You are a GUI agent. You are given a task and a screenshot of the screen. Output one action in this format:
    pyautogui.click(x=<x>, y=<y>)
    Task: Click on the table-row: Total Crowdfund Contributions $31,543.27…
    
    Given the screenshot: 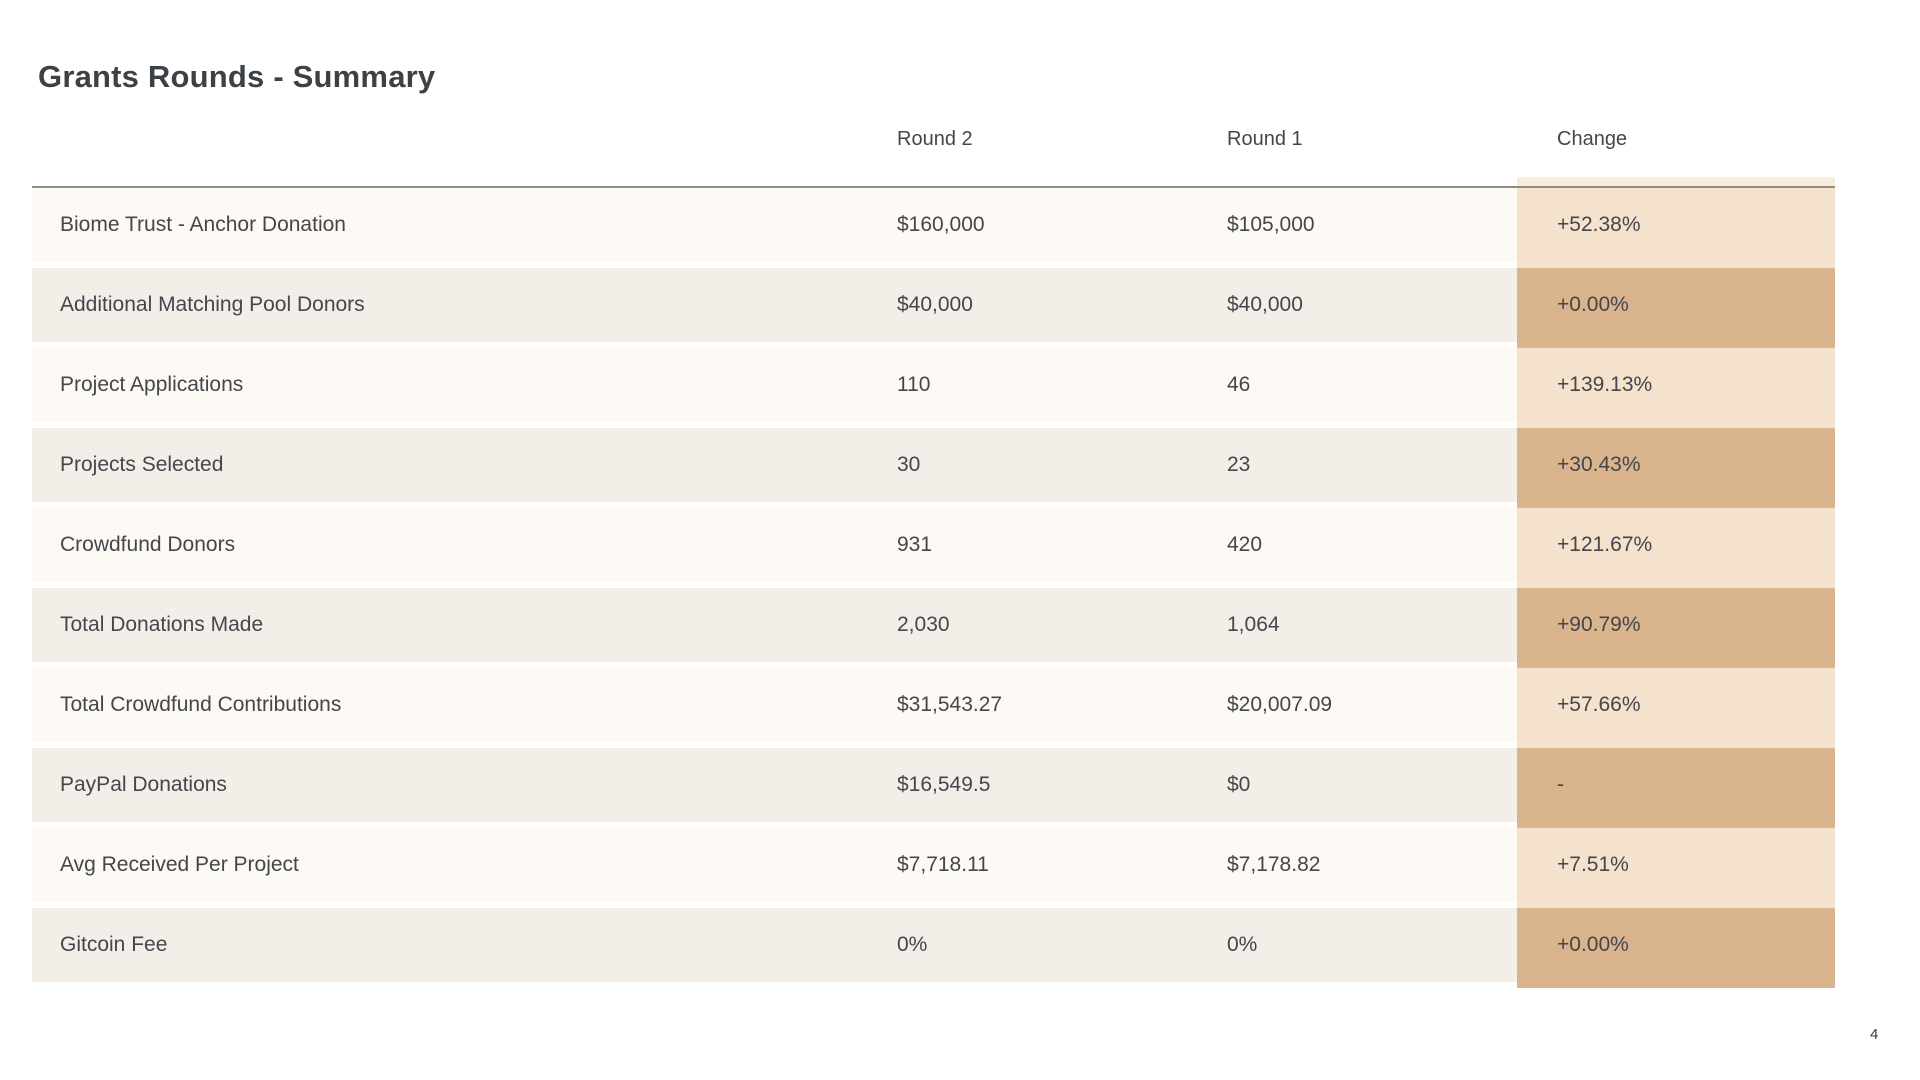 What is the action you would take?
    pyautogui.click(x=933, y=708)
    